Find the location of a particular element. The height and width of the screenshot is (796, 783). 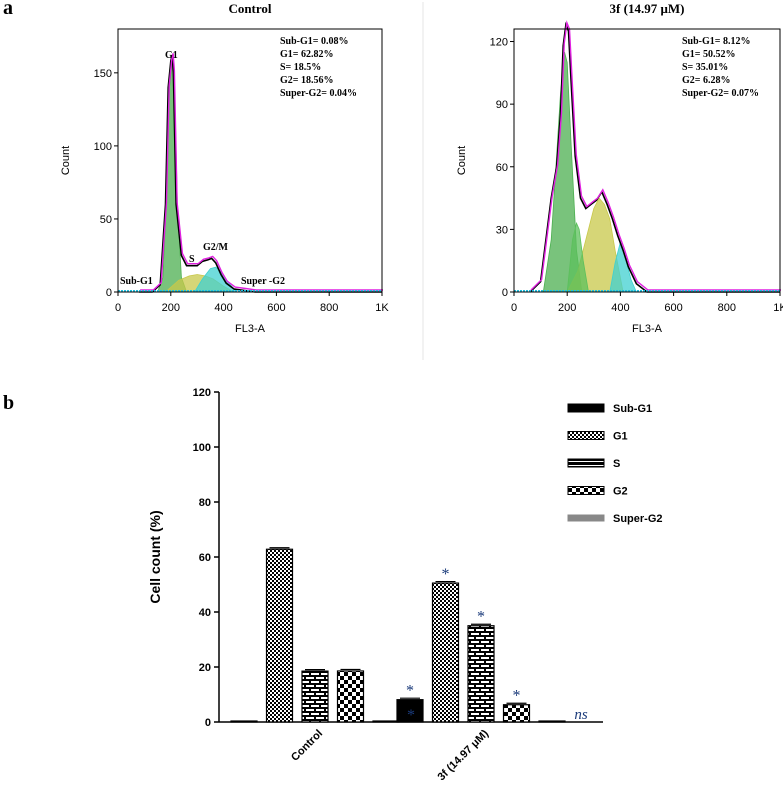

stat-line: S= 35.01% is located at coordinates (705, 67).